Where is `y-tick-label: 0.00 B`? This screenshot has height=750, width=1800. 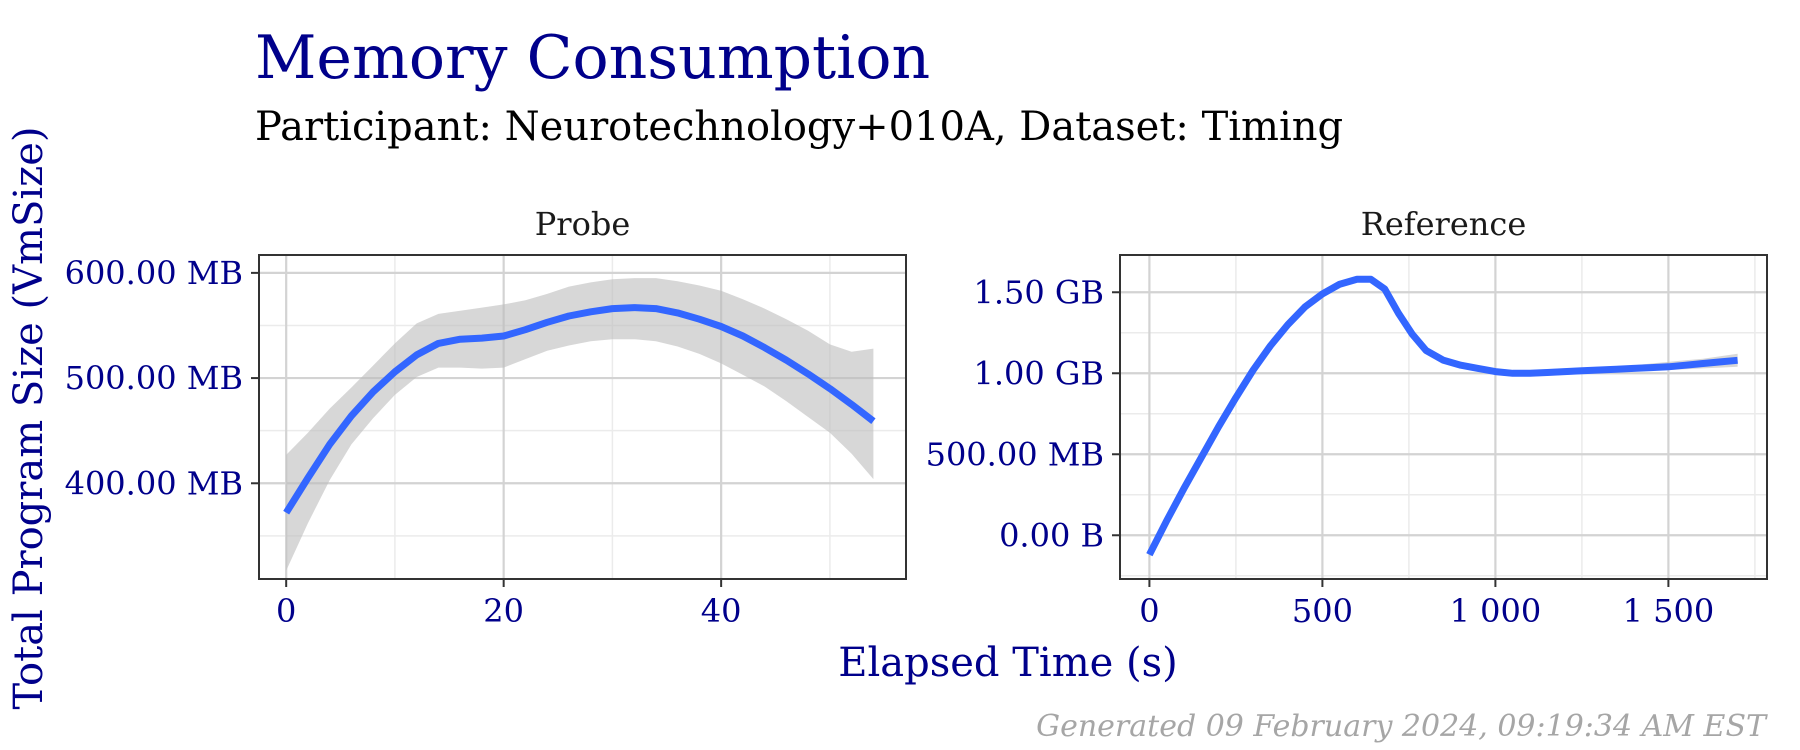
y-tick-label: 0.00 B is located at coordinates (1051, 535).